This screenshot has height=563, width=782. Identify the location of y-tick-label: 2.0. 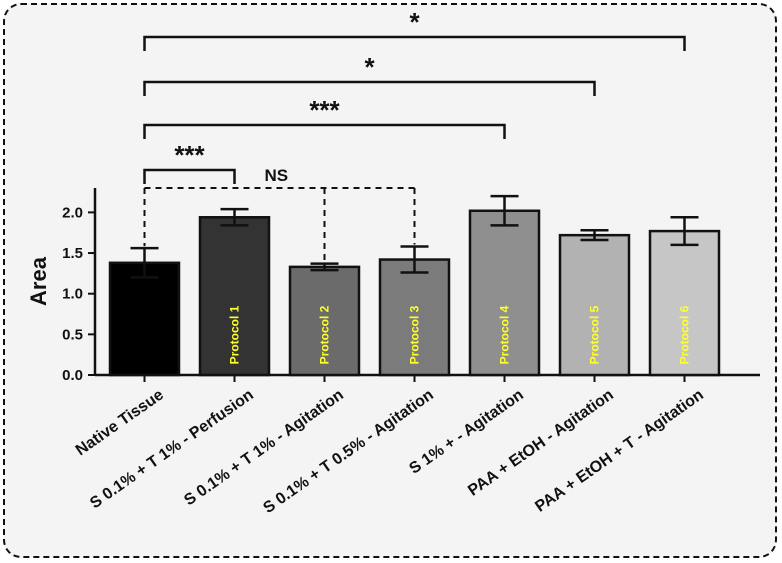
(72, 212).